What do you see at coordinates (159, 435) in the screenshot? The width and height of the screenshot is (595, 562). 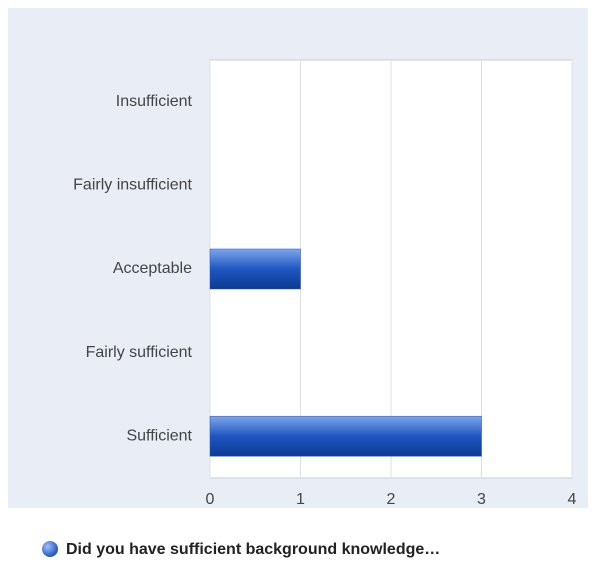 I see `y-tick-label: Sufficient` at bounding box center [159, 435].